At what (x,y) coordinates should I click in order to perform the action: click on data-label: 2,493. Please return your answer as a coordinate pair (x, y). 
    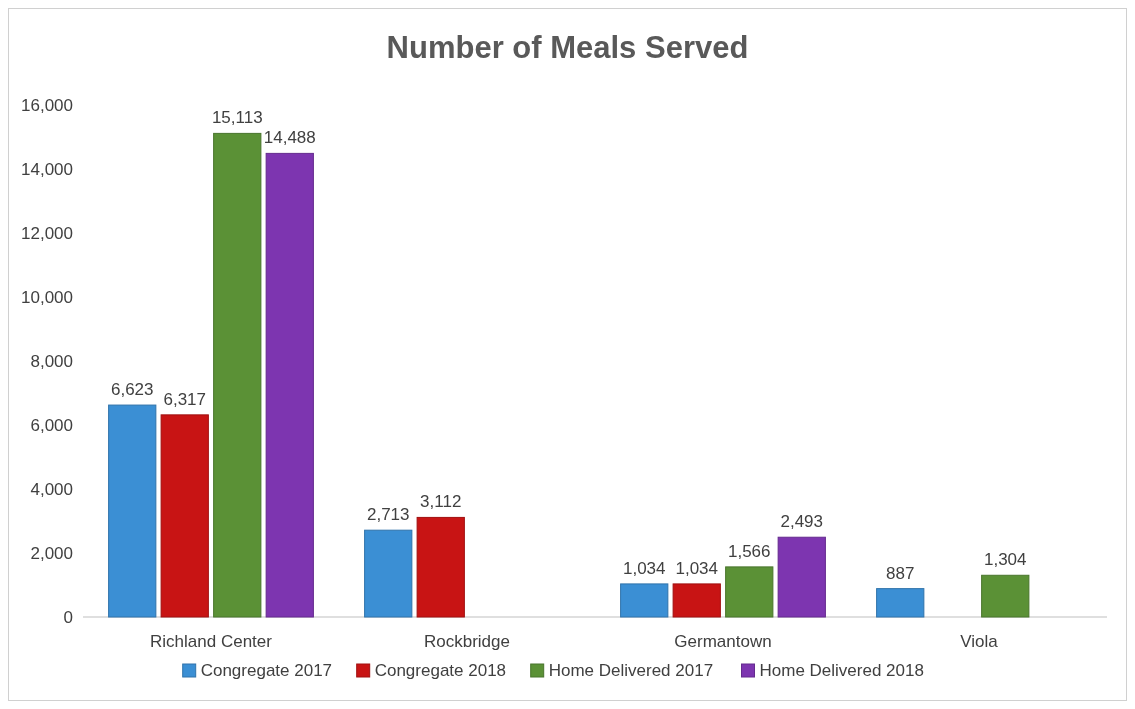
    Looking at the image, I should click on (802, 522).